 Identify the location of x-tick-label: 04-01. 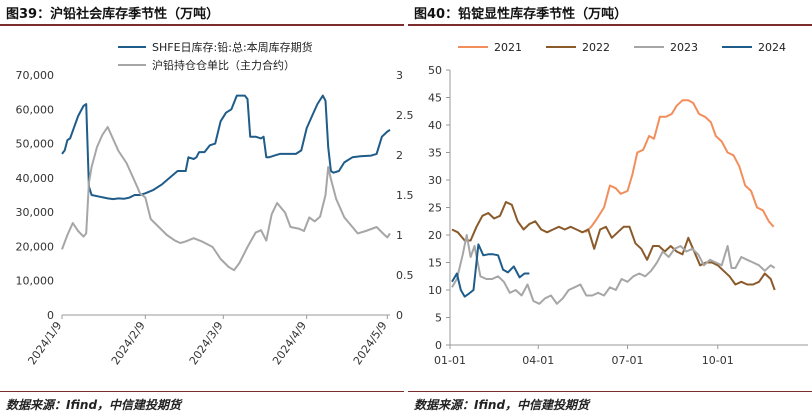
(538, 360).